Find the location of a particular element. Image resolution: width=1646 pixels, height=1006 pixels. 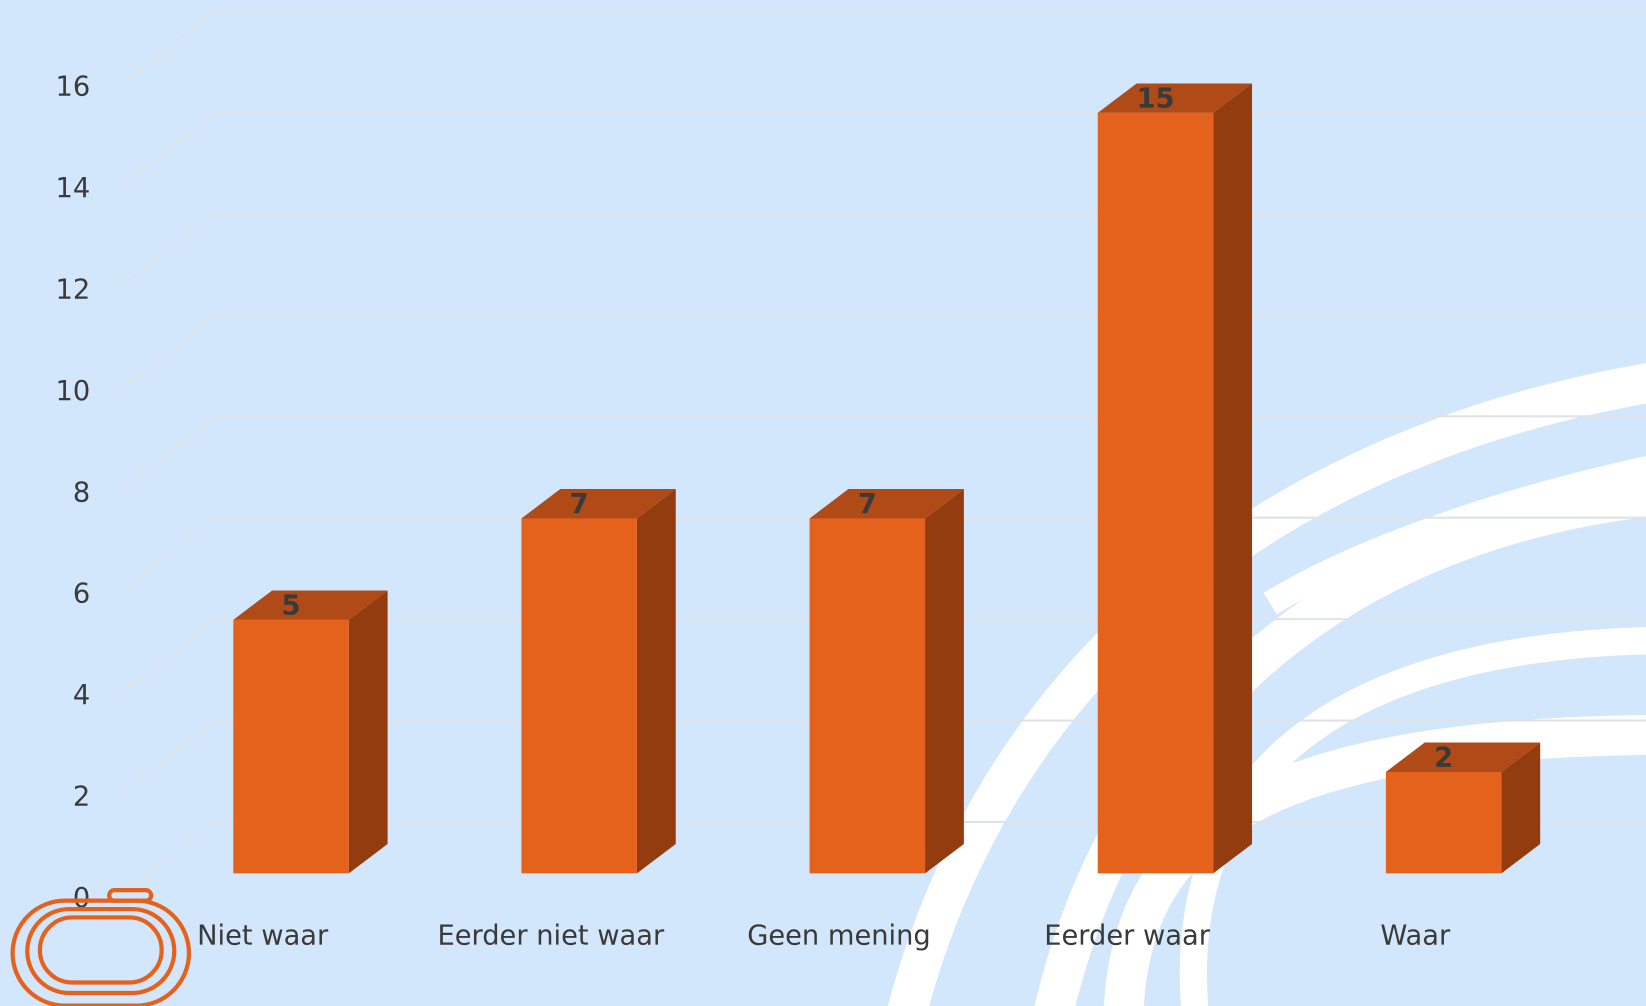

y-tick-label: 8 is located at coordinates (81, 492).